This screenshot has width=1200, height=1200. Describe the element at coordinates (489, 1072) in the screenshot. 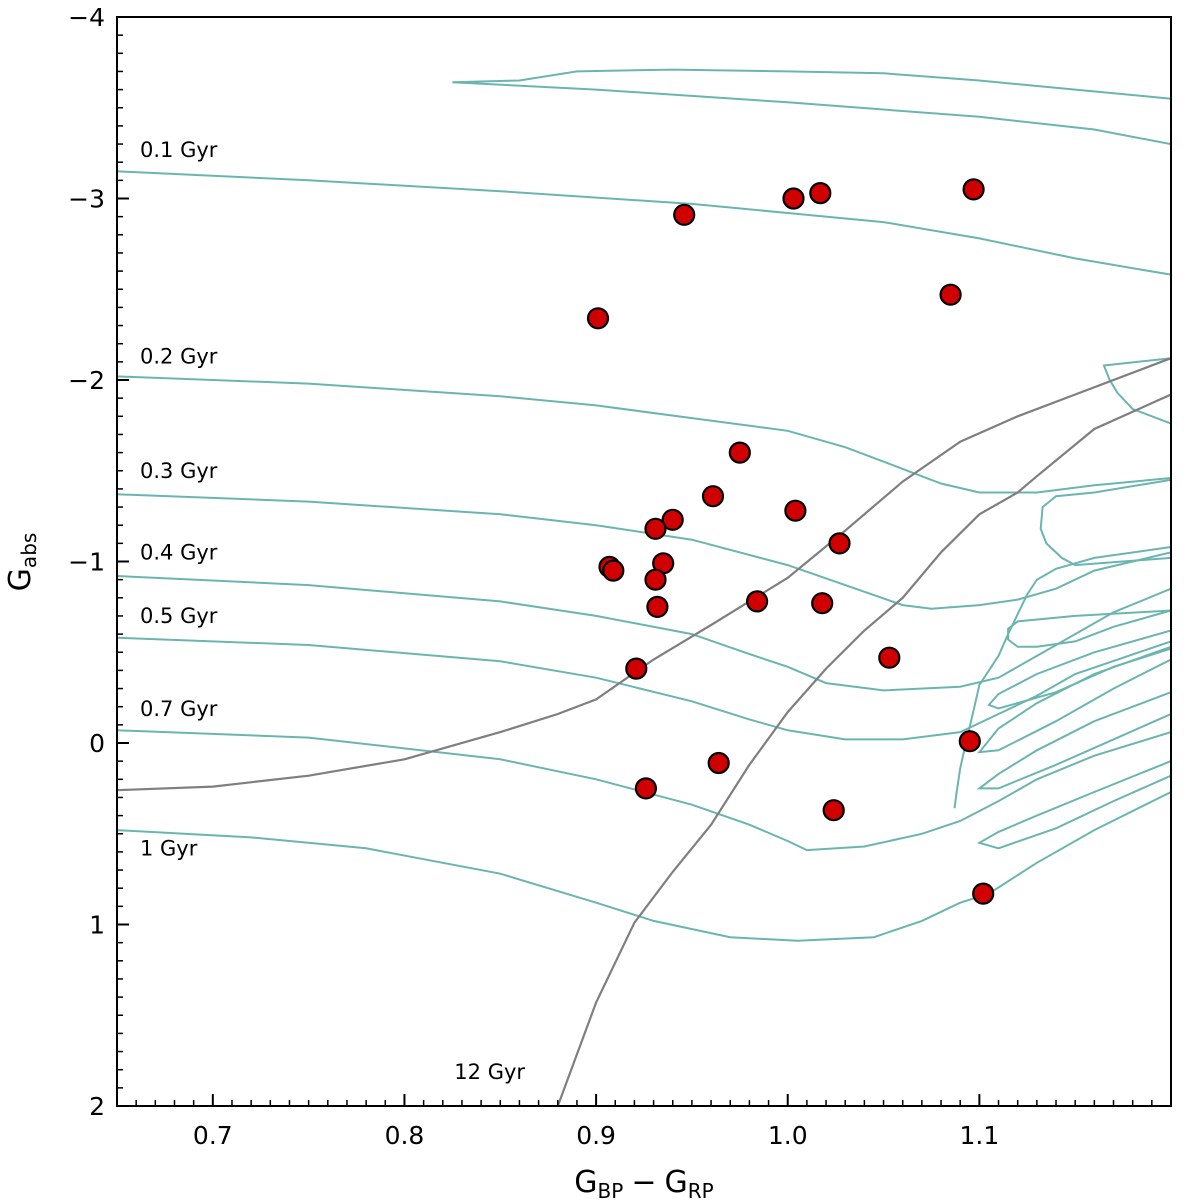

I see `isochrone-label: 12 Gyr` at that location.